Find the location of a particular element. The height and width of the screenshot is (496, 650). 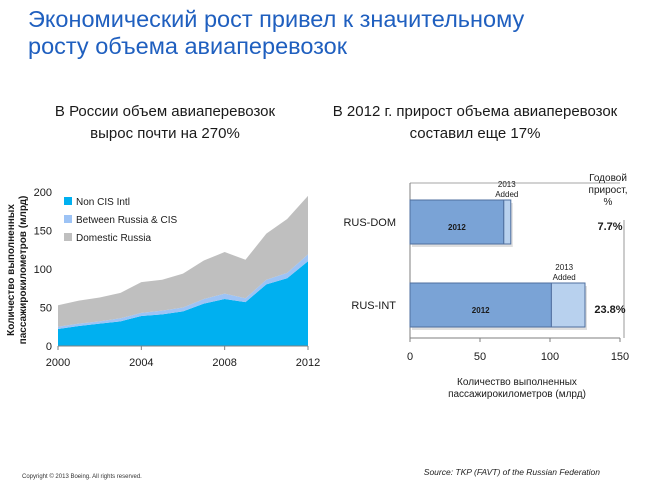

growth-value: 23.8% is located at coordinates (609, 310).